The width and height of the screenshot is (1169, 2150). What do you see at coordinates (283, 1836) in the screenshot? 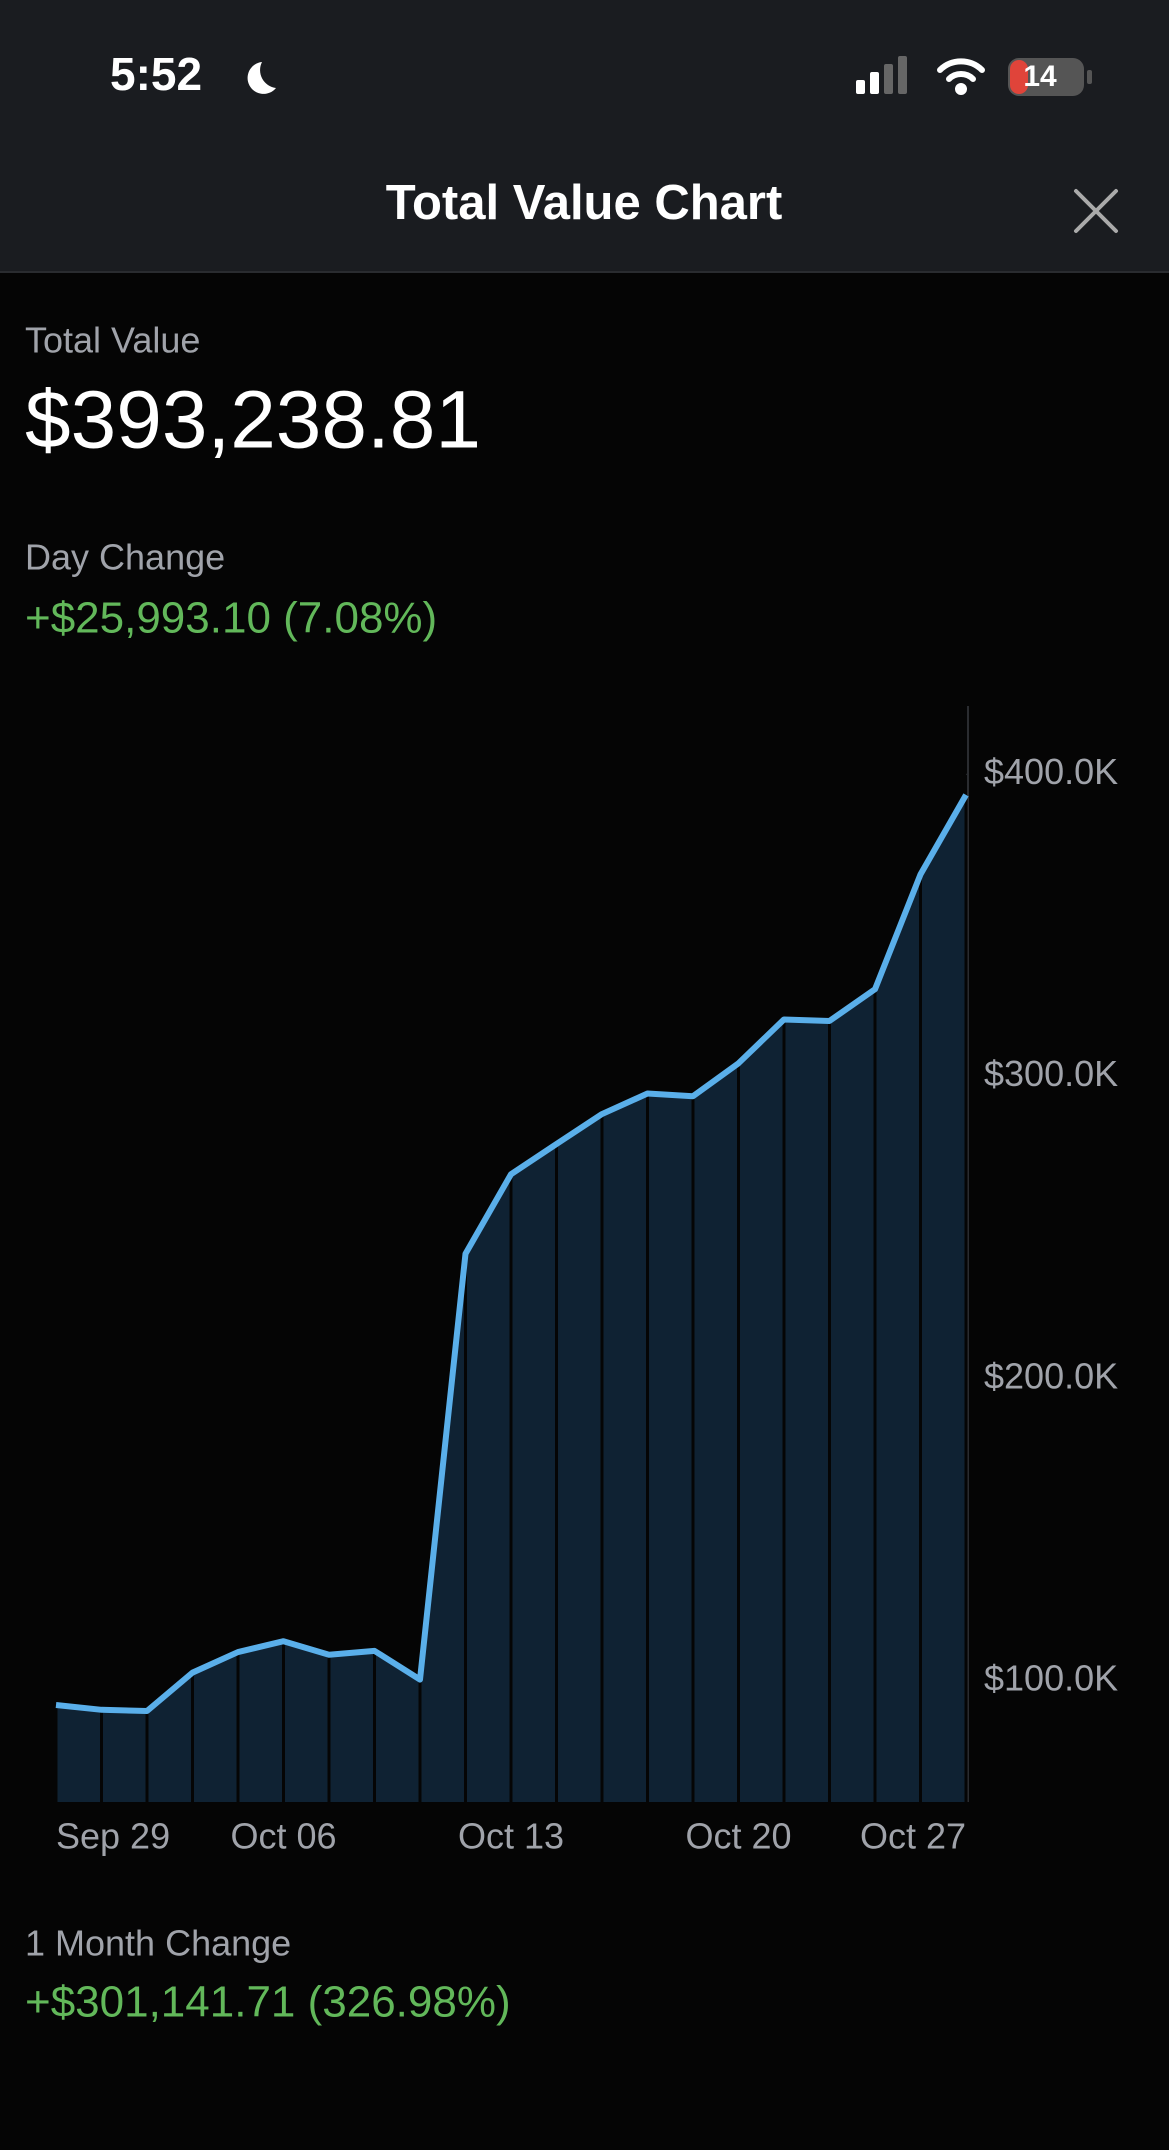
I see `x-tick-label: Oct 06` at bounding box center [283, 1836].